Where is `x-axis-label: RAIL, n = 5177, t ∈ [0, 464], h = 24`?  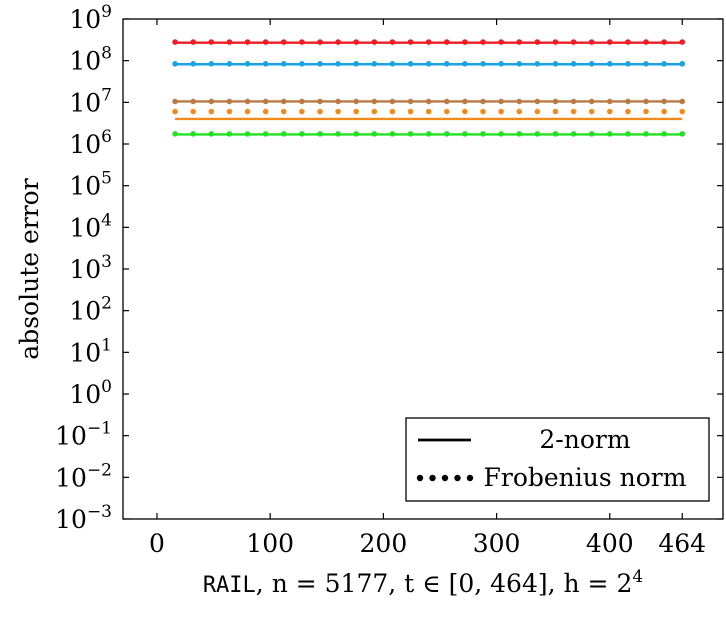
x-axis-label: RAIL, n = 5177, t ∈ [0, 464], h = 24 is located at coordinates (423, 582).